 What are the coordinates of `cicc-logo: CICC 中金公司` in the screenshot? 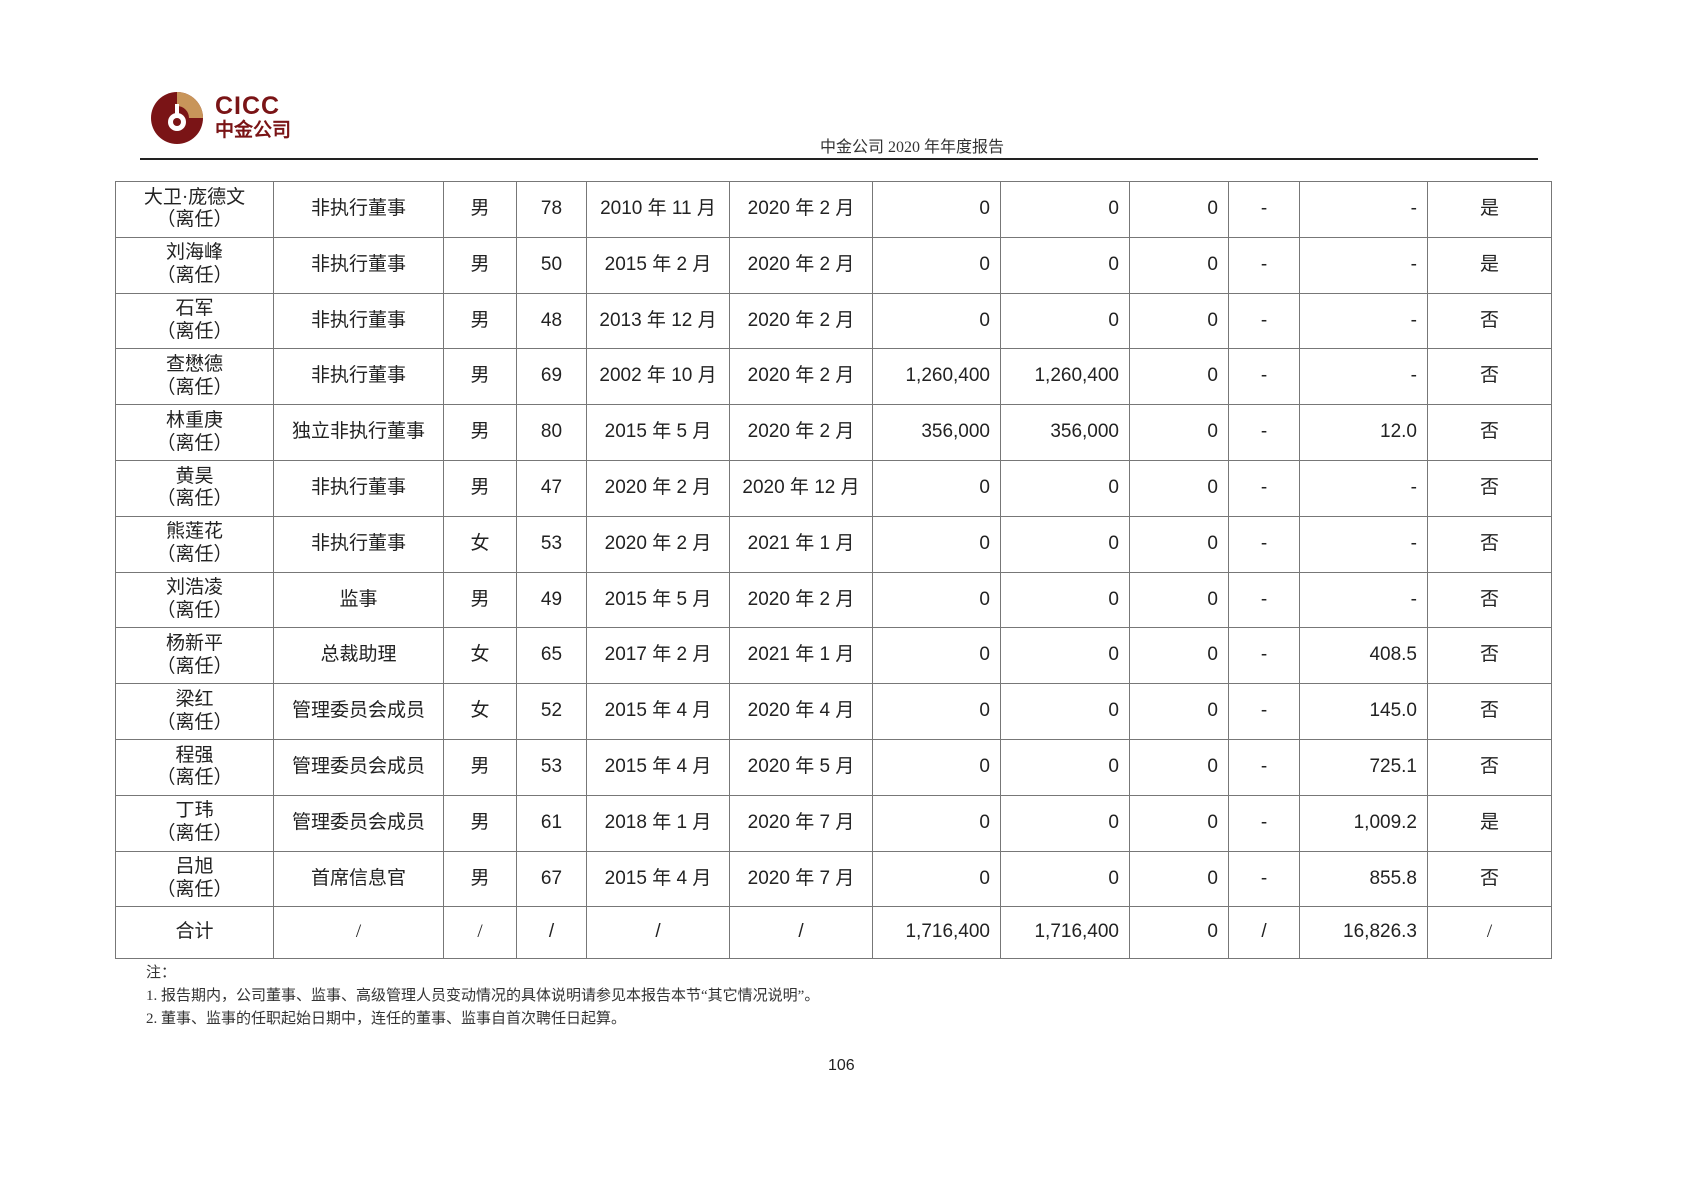 It's located at (229, 119).